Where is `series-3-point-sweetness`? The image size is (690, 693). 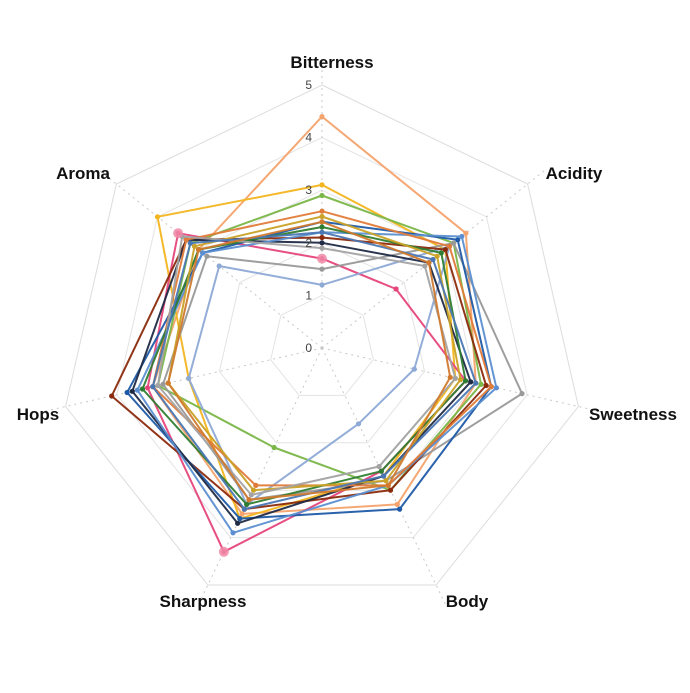 series-3-point-sweetness is located at coordinates (481, 384).